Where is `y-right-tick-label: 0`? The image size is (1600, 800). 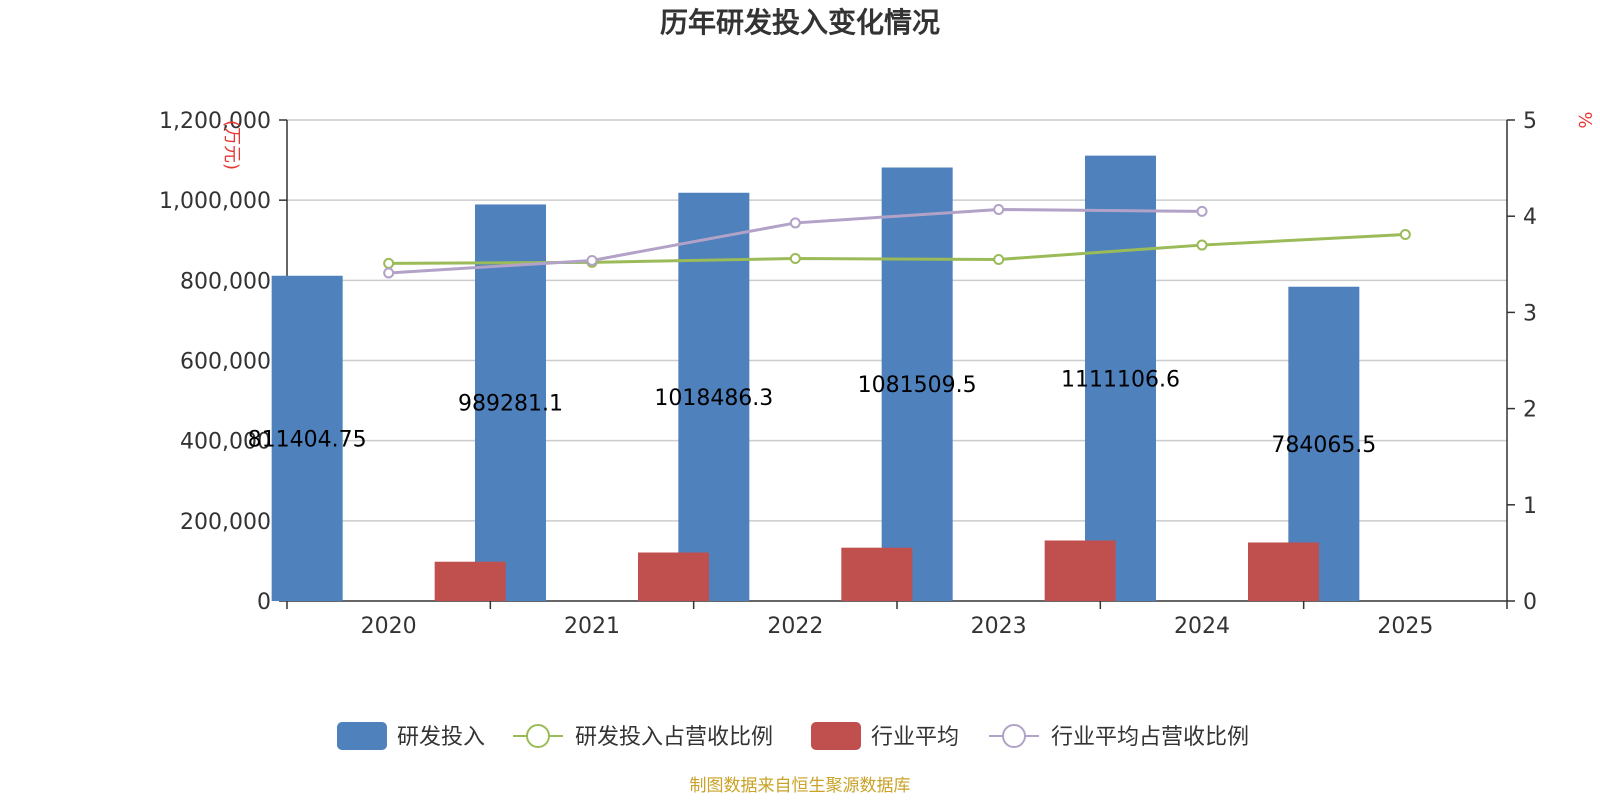
y-right-tick-label: 0 is located at coordinates (1530, 602).